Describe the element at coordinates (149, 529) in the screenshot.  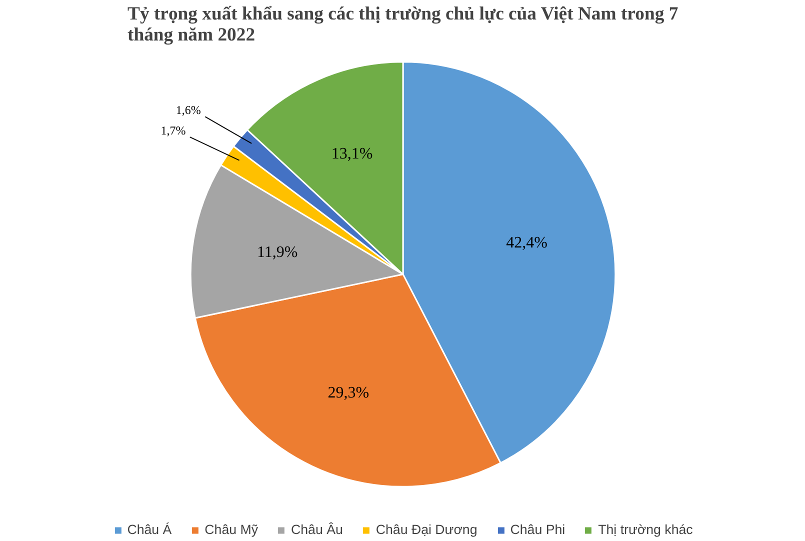
I see `legend-label: Châu Á` at that location.